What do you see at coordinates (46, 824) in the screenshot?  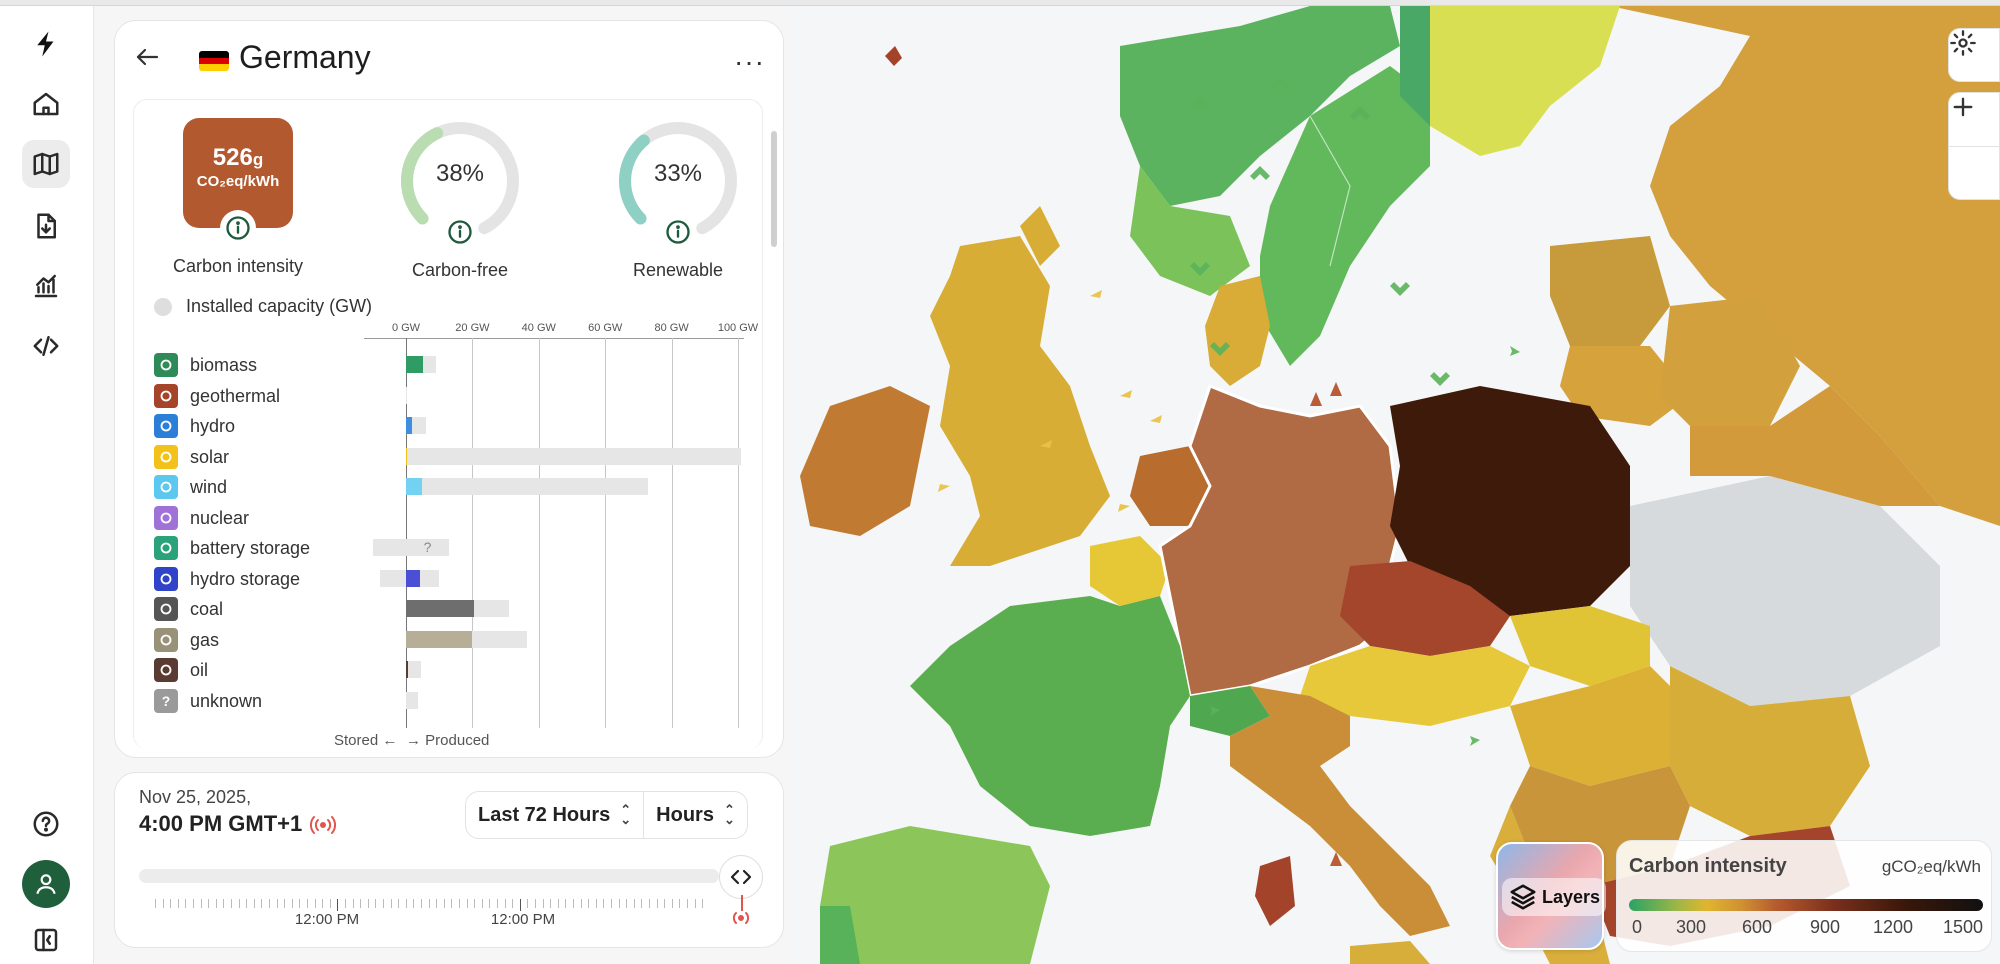 I see `help-icon` at bounding box center [46, 824].